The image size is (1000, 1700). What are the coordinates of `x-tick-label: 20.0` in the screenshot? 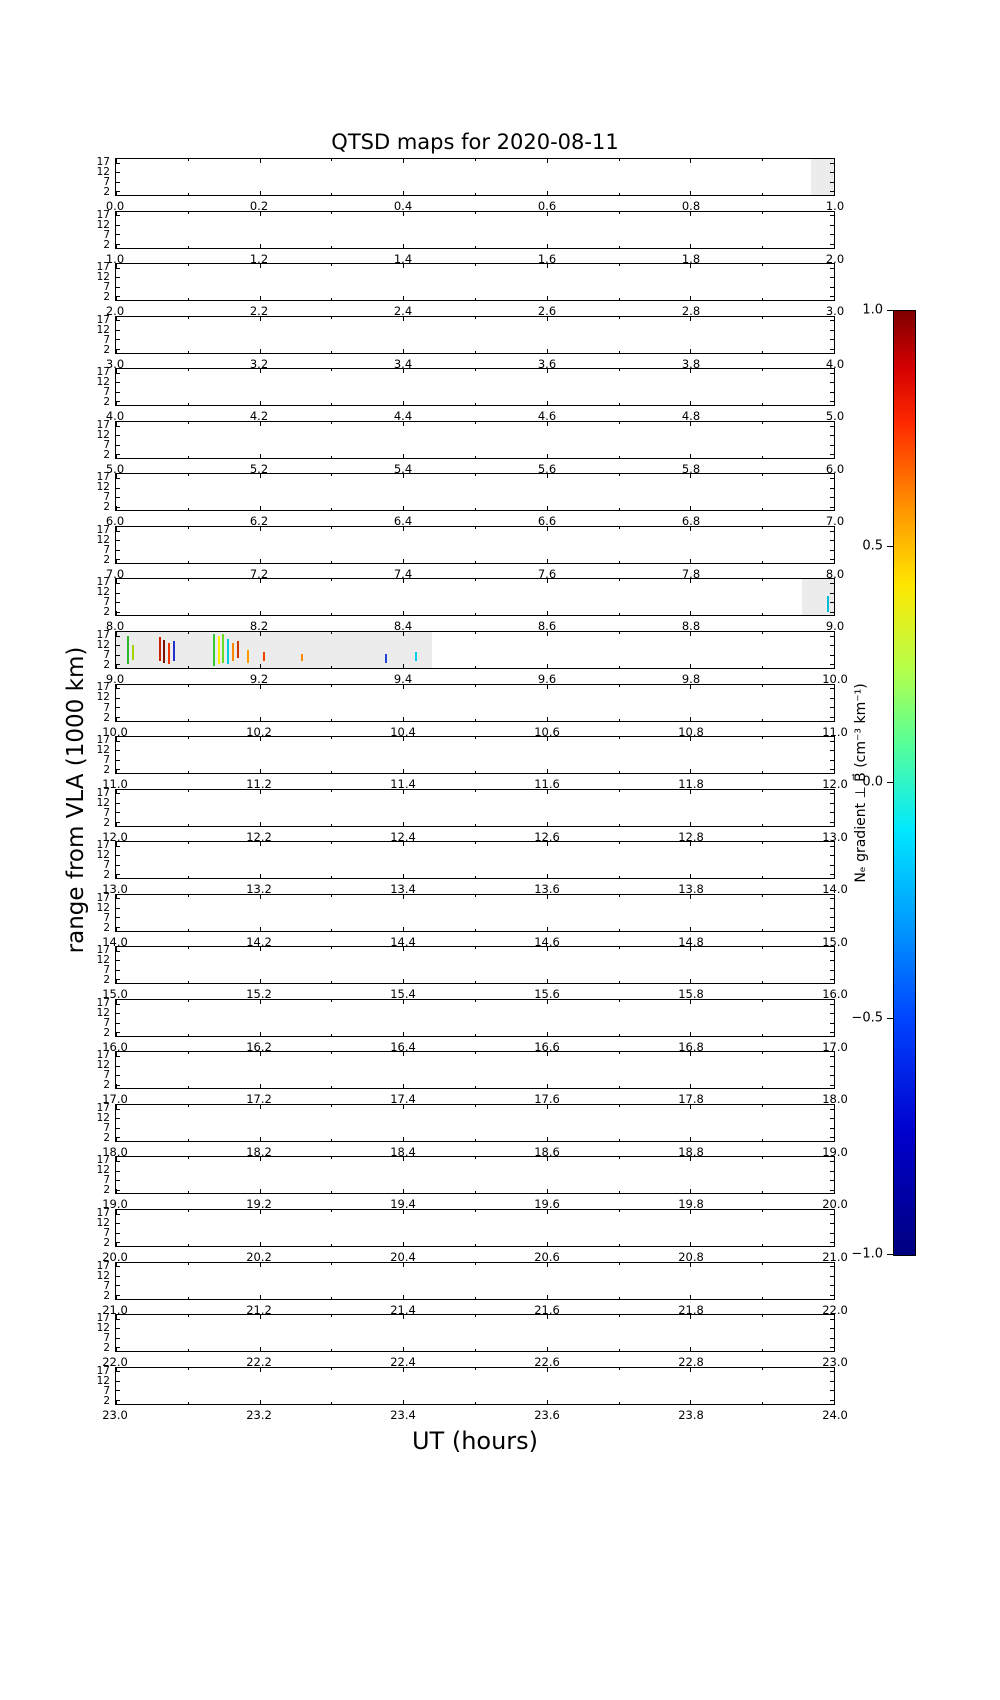 It's located at (115, 1257).